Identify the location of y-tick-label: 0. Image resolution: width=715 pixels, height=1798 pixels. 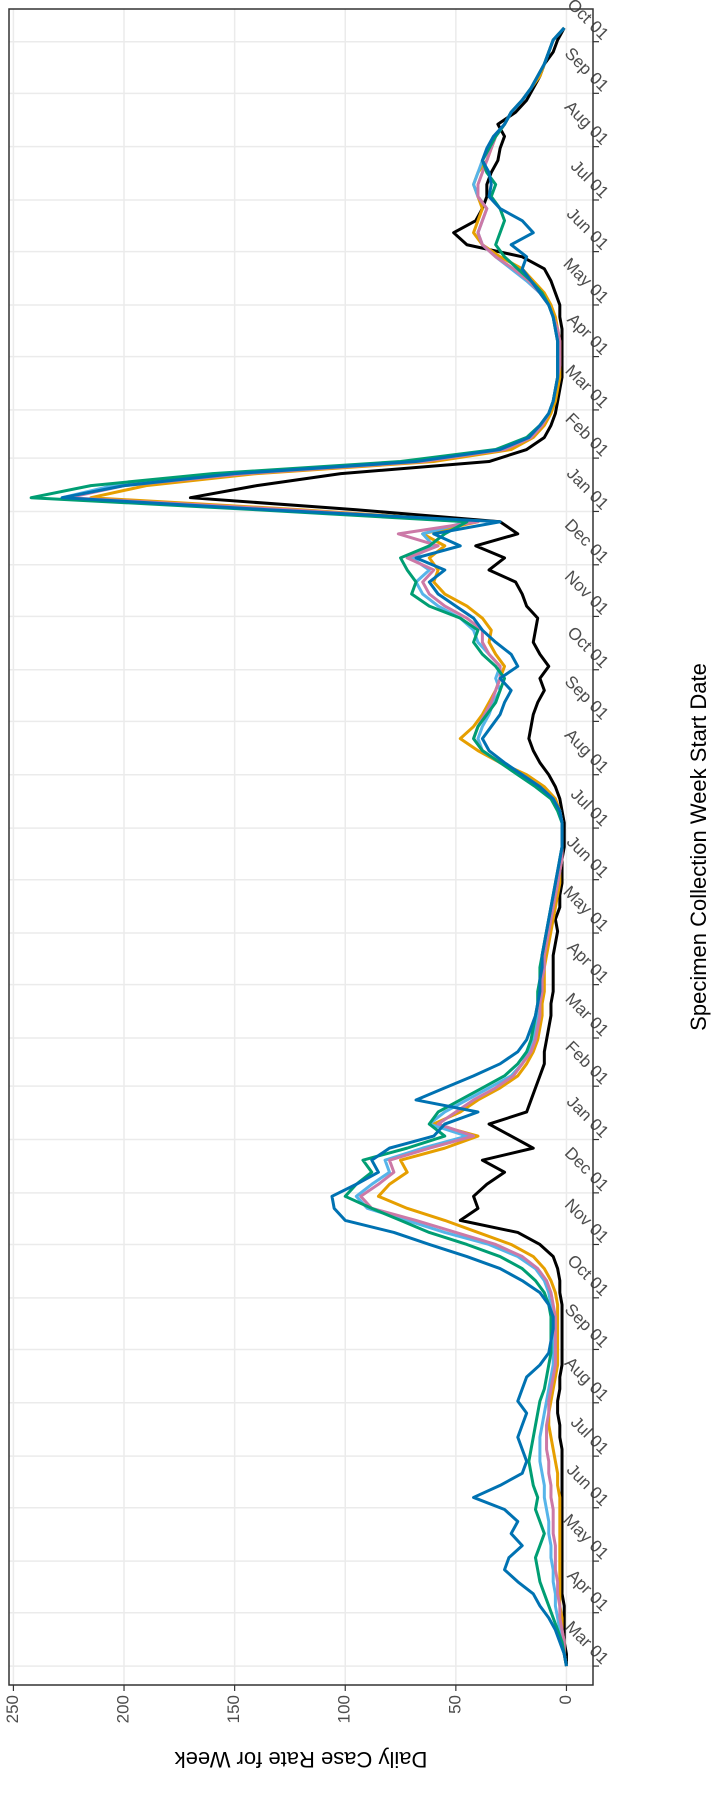
(565, 1699).